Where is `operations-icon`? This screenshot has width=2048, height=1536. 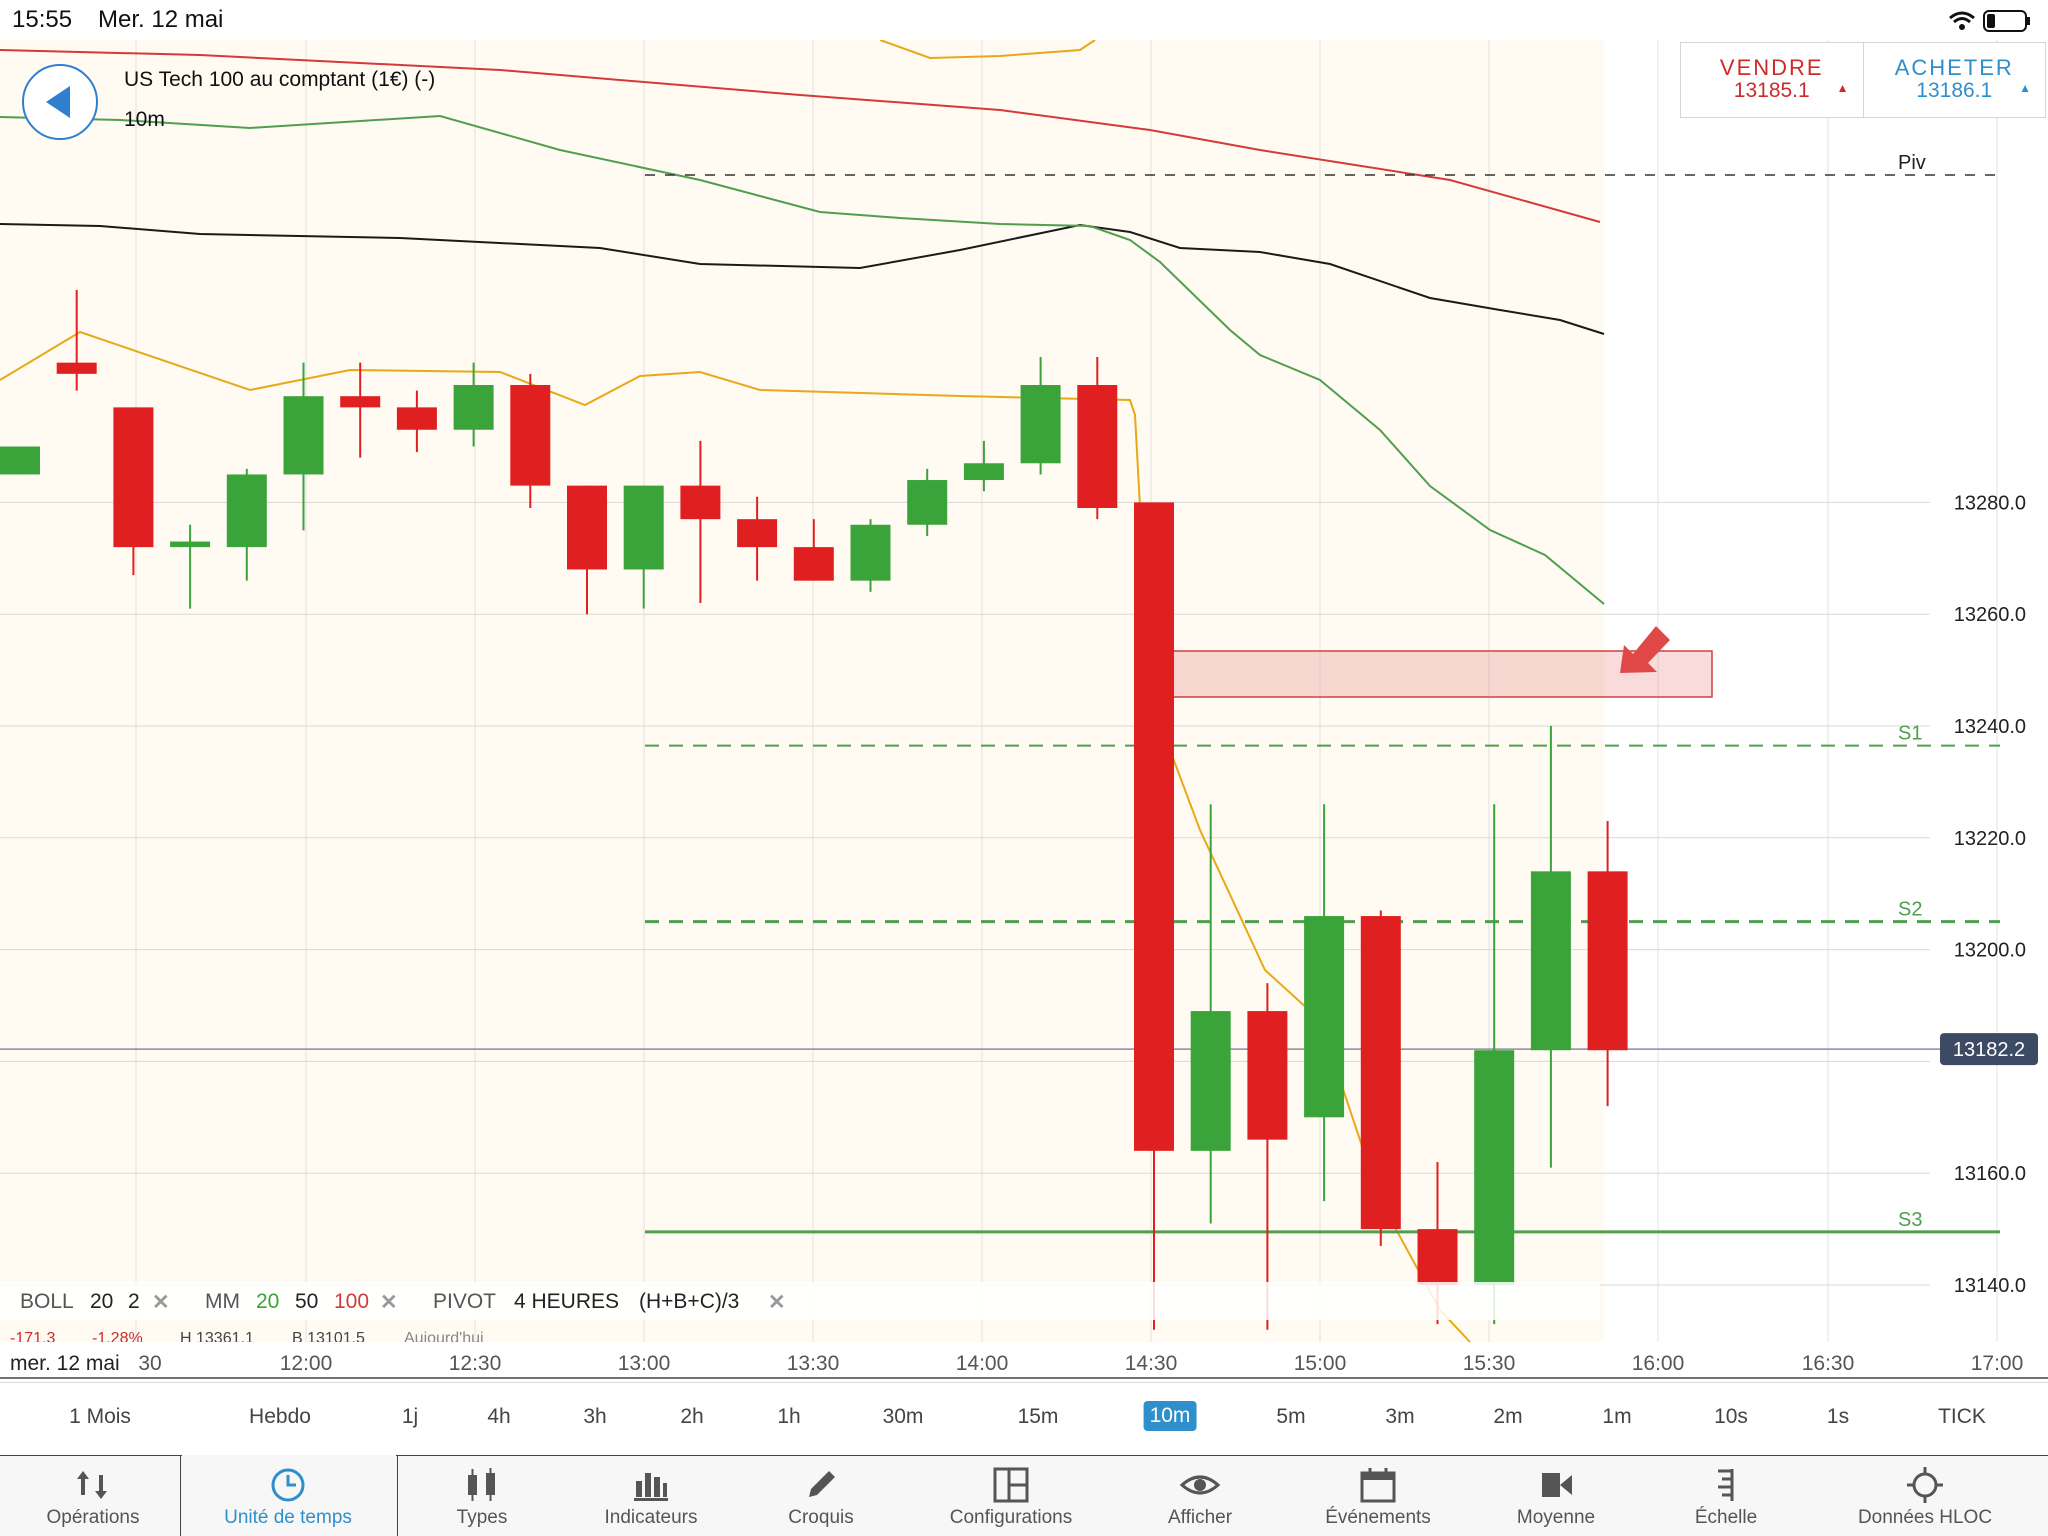 operations-icon is located at coordinates (92, 1485).